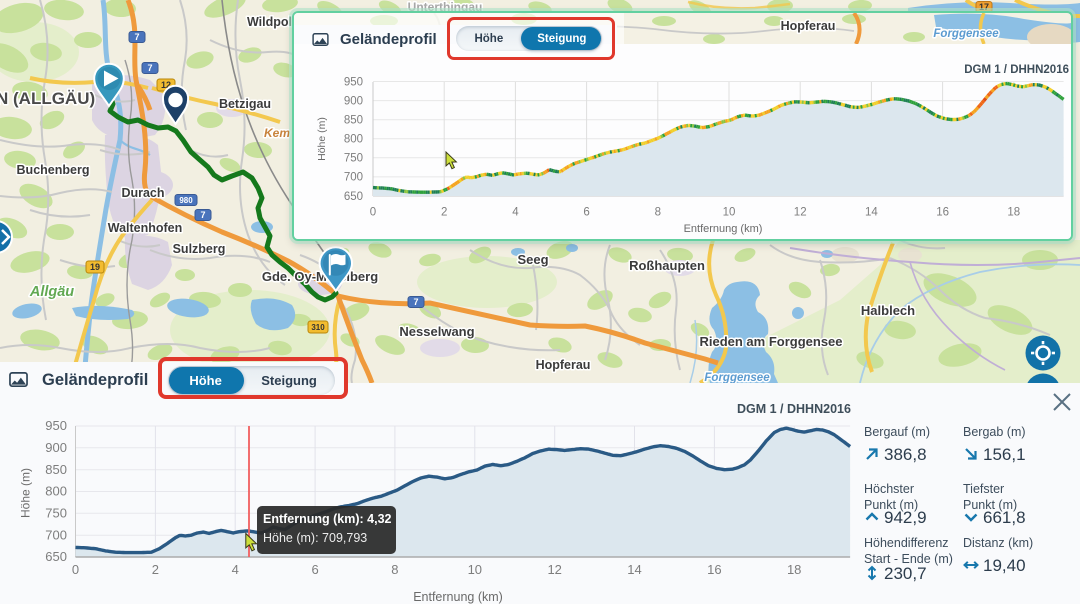 The width and height of the screenshot is (1080, 604). Describe the element at coordinates (142, 193) in the screenshot. I see `svg-text: Durach` at that location.